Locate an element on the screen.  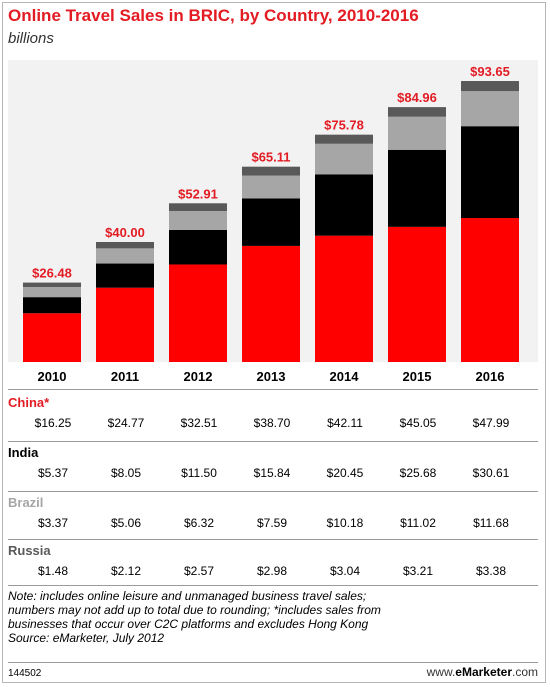
brand-name: eMarketer is located at coordinates (483, 672).